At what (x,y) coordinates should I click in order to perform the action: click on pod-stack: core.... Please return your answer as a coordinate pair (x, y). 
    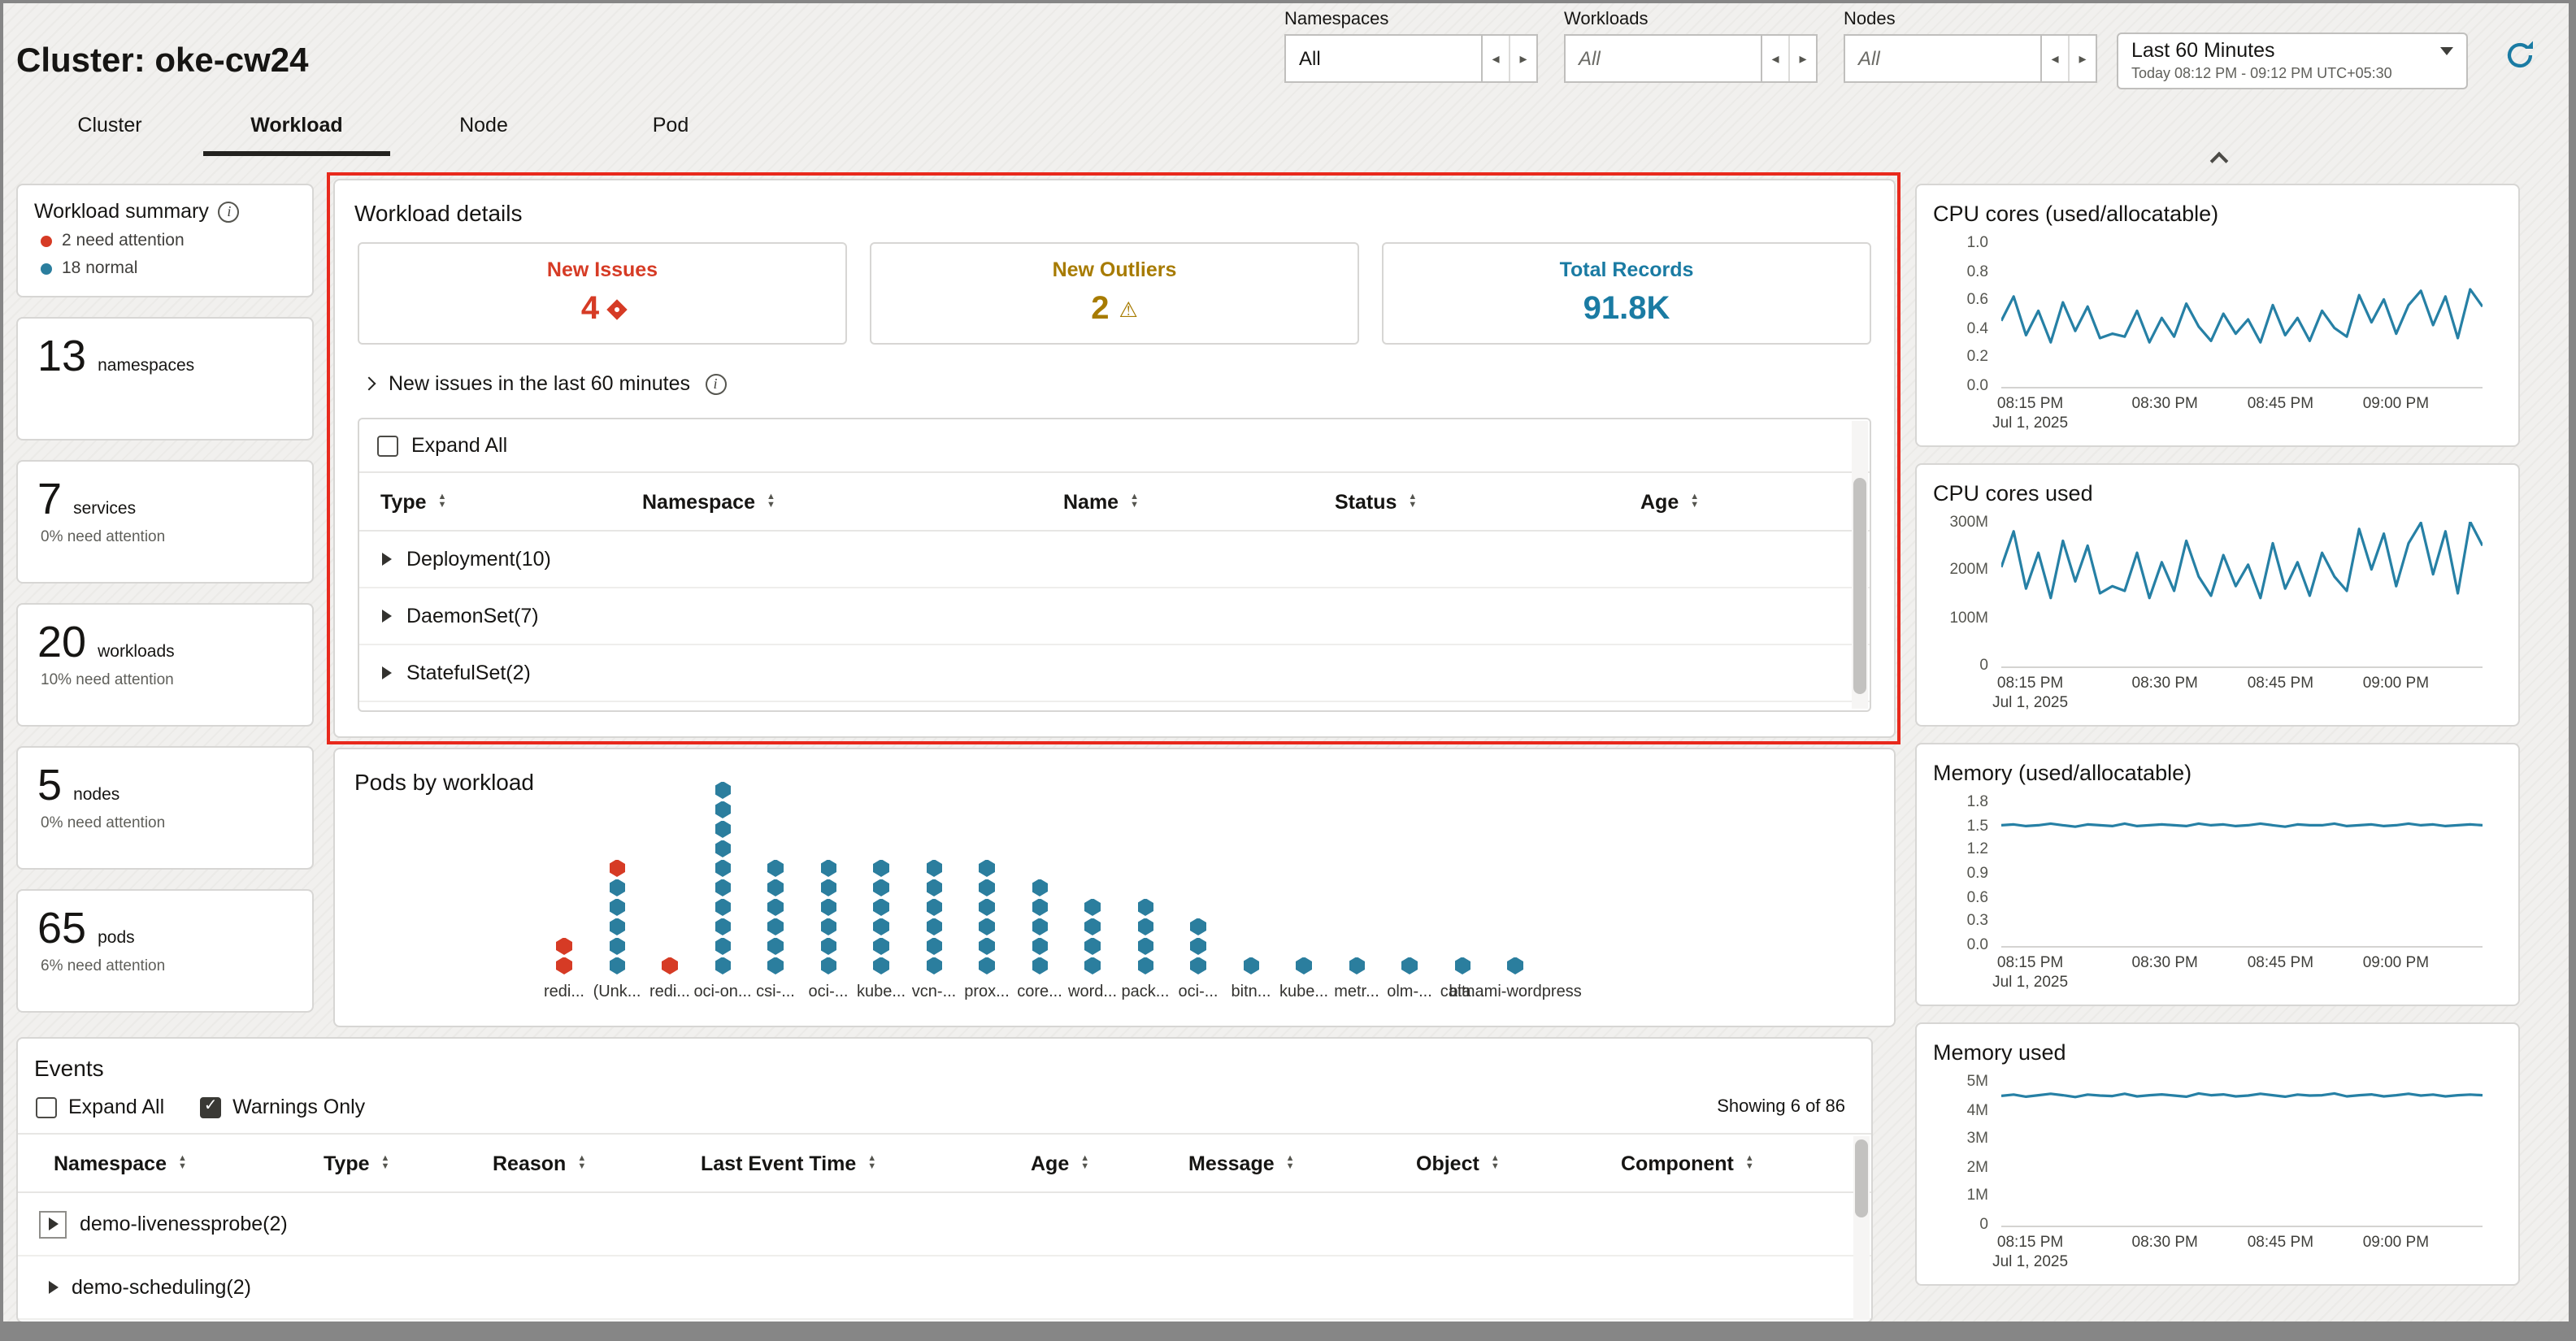
    Looking at the image, I should click on (1039, 940).